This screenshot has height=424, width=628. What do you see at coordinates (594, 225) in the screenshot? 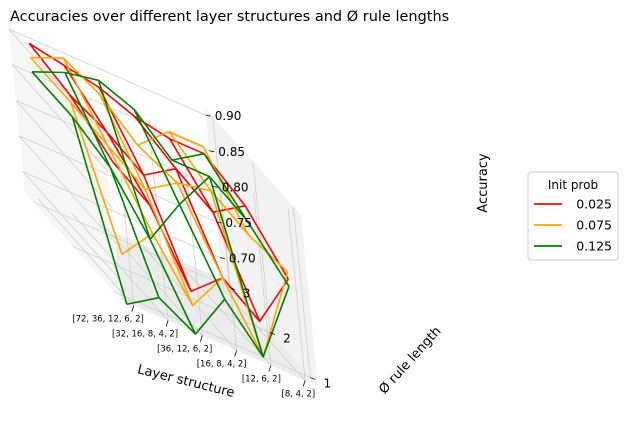
I see `legend-label: 0.075` at bounding box center [594, 225].